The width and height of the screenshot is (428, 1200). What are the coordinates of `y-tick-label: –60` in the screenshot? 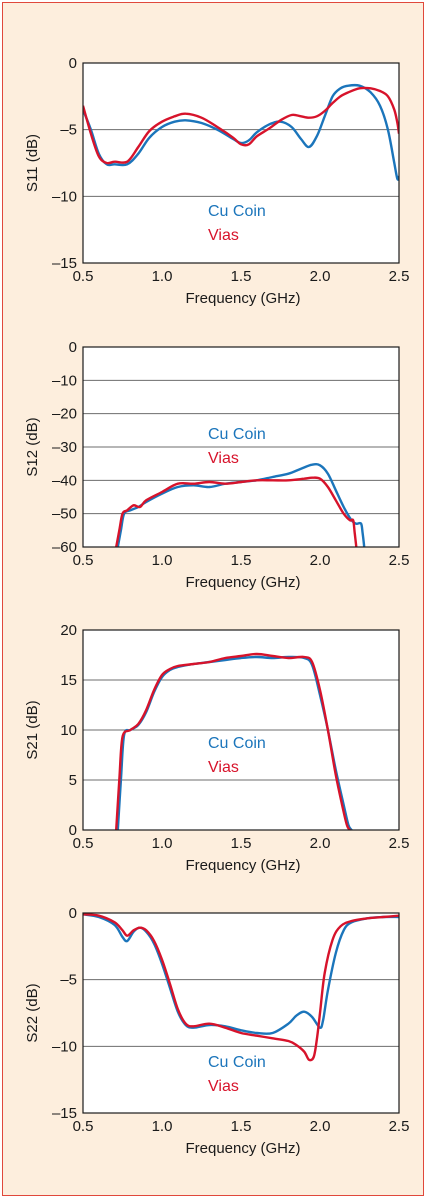 It's located at (64, 547).